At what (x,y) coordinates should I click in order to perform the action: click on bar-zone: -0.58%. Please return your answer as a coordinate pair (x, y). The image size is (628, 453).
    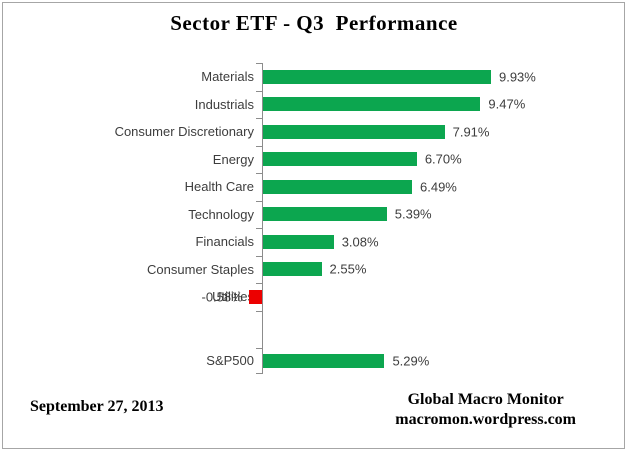
    Looking at the image, I should click on (414, 297).